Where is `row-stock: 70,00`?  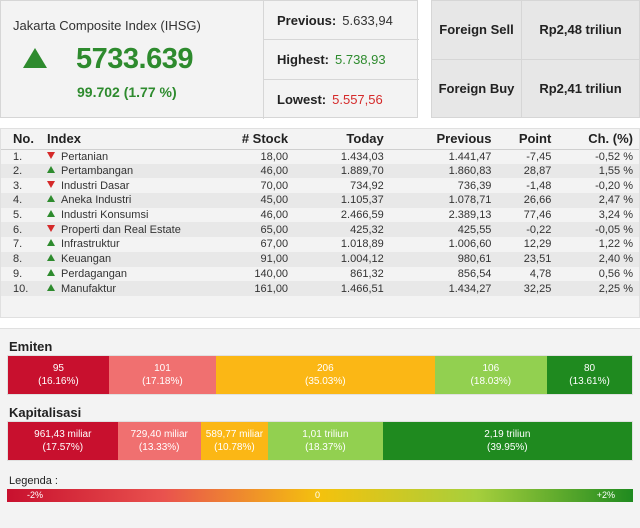 row-stock: 70,00 is located at coordinates (274, 185).